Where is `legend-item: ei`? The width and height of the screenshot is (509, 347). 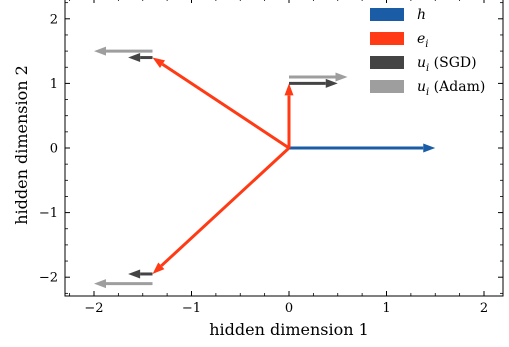
legend-item: ei is located at coordinates (399, 40).